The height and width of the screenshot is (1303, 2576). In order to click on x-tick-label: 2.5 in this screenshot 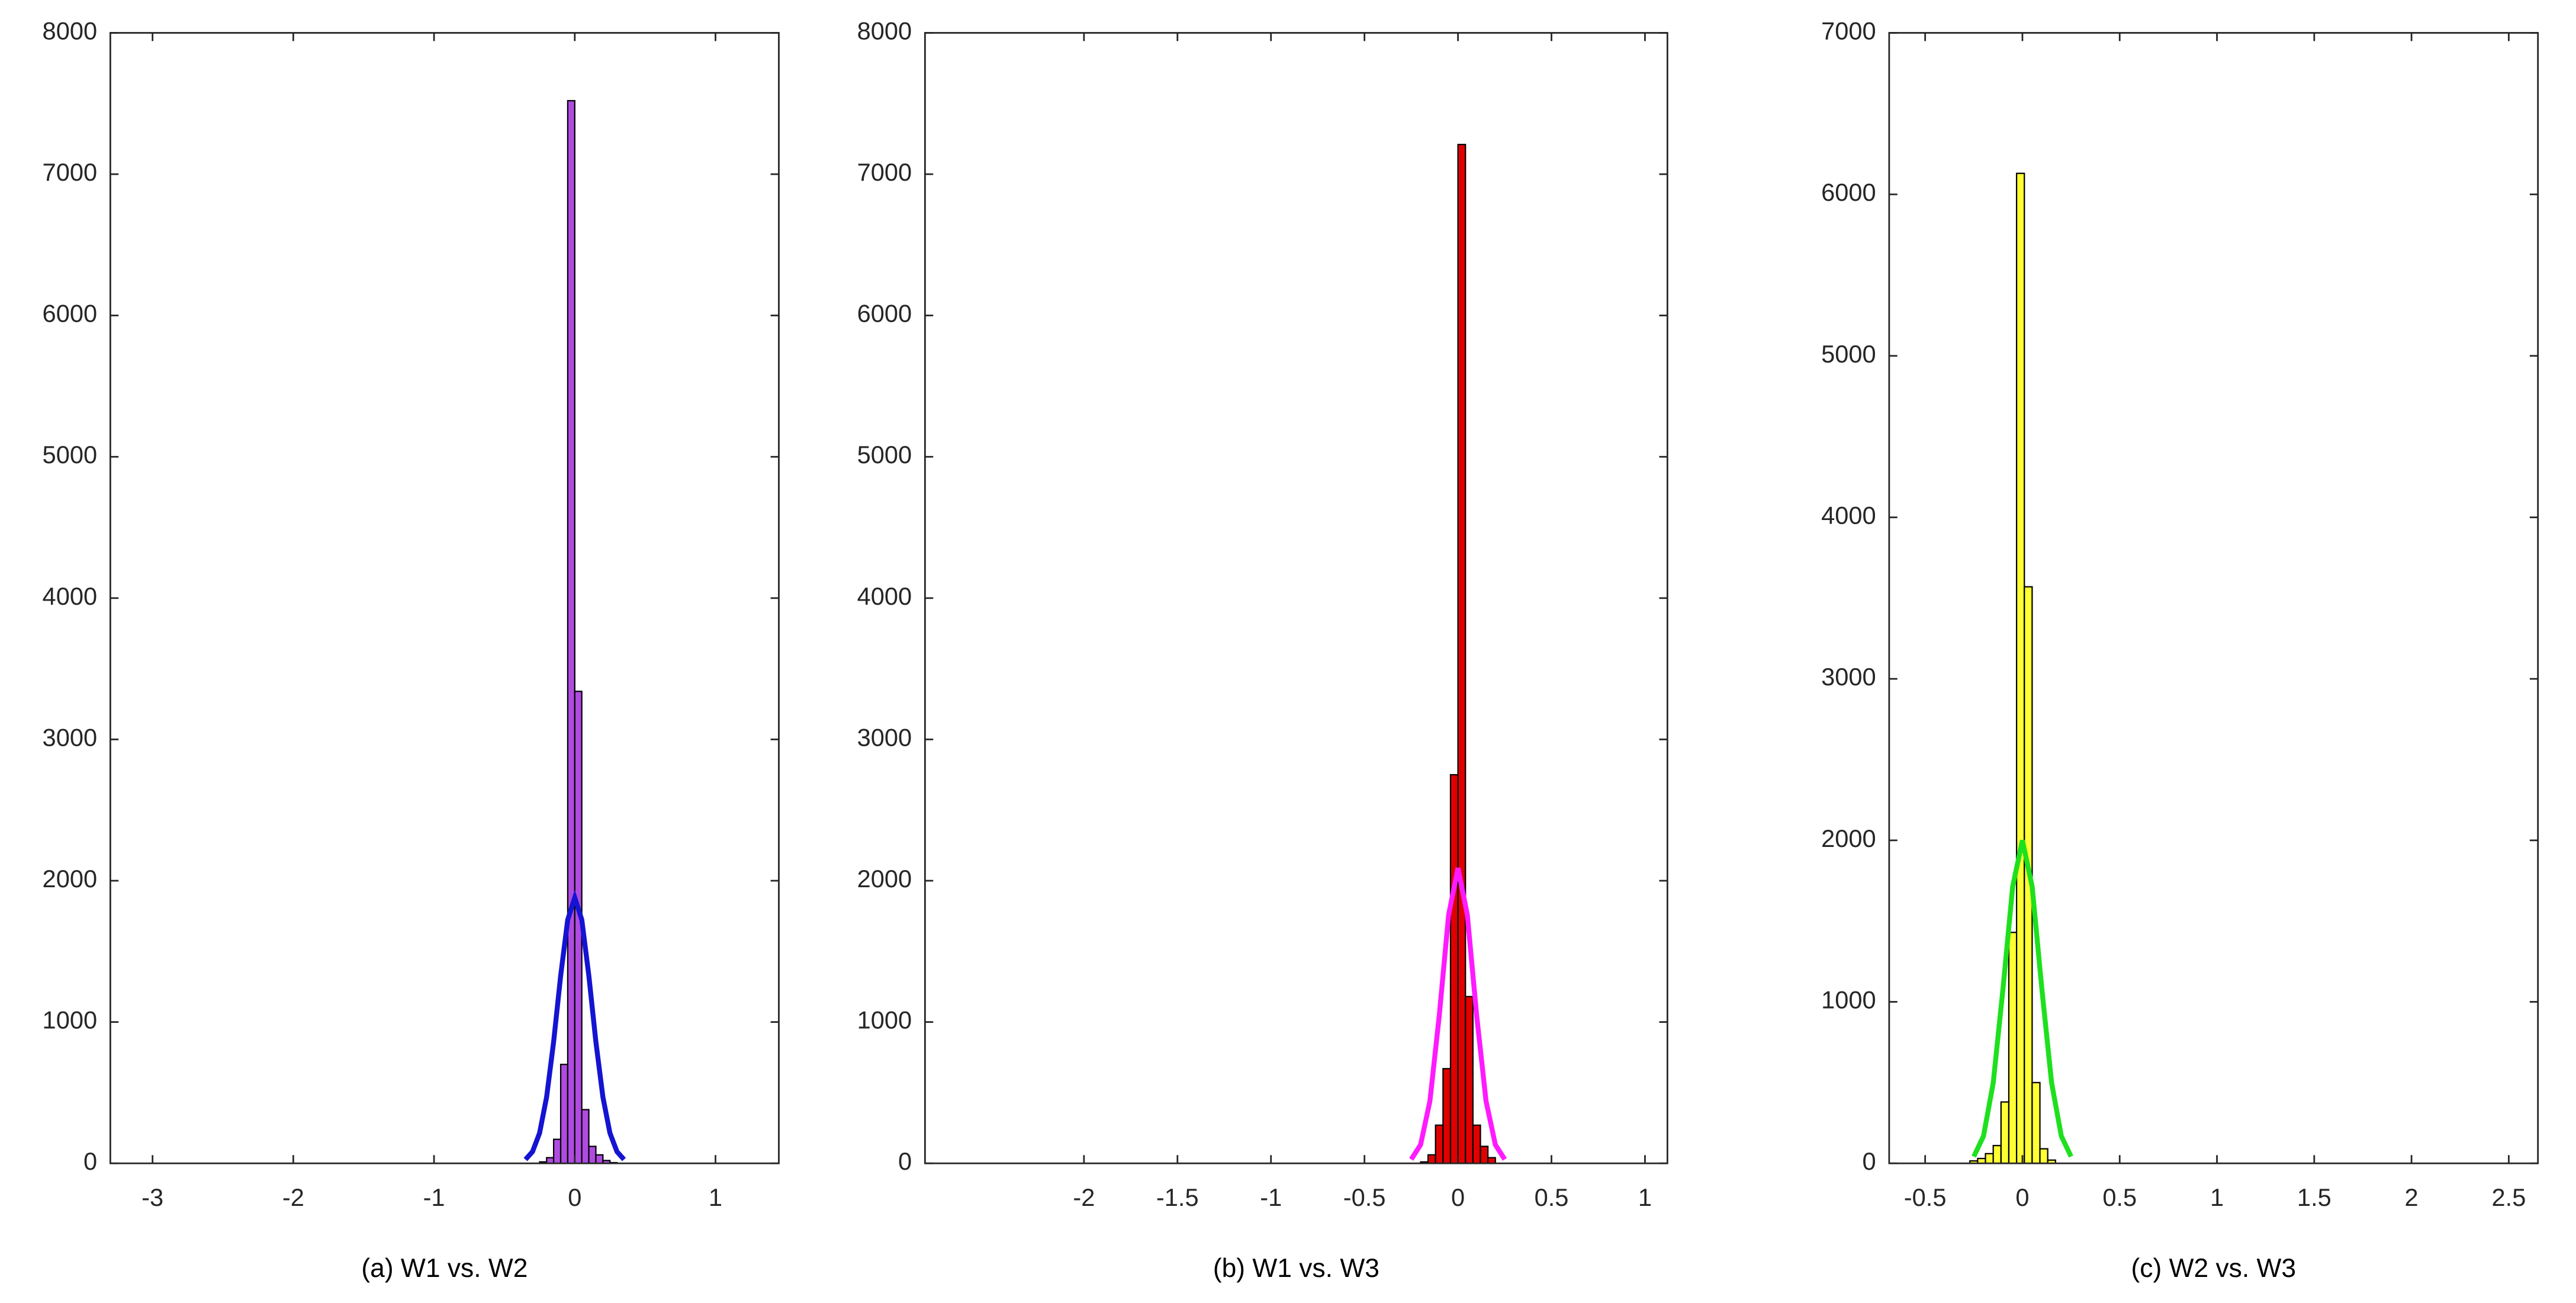, I will do `click(2509, 1197)`.